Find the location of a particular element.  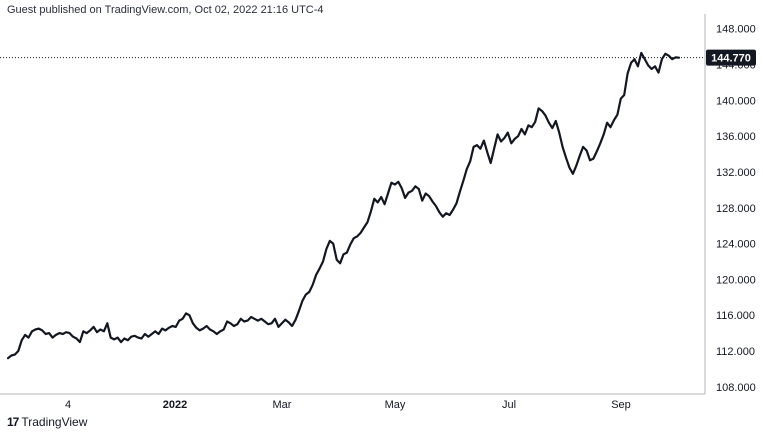

y-tick-label: 116.000 is located at coordinates (735, 316).